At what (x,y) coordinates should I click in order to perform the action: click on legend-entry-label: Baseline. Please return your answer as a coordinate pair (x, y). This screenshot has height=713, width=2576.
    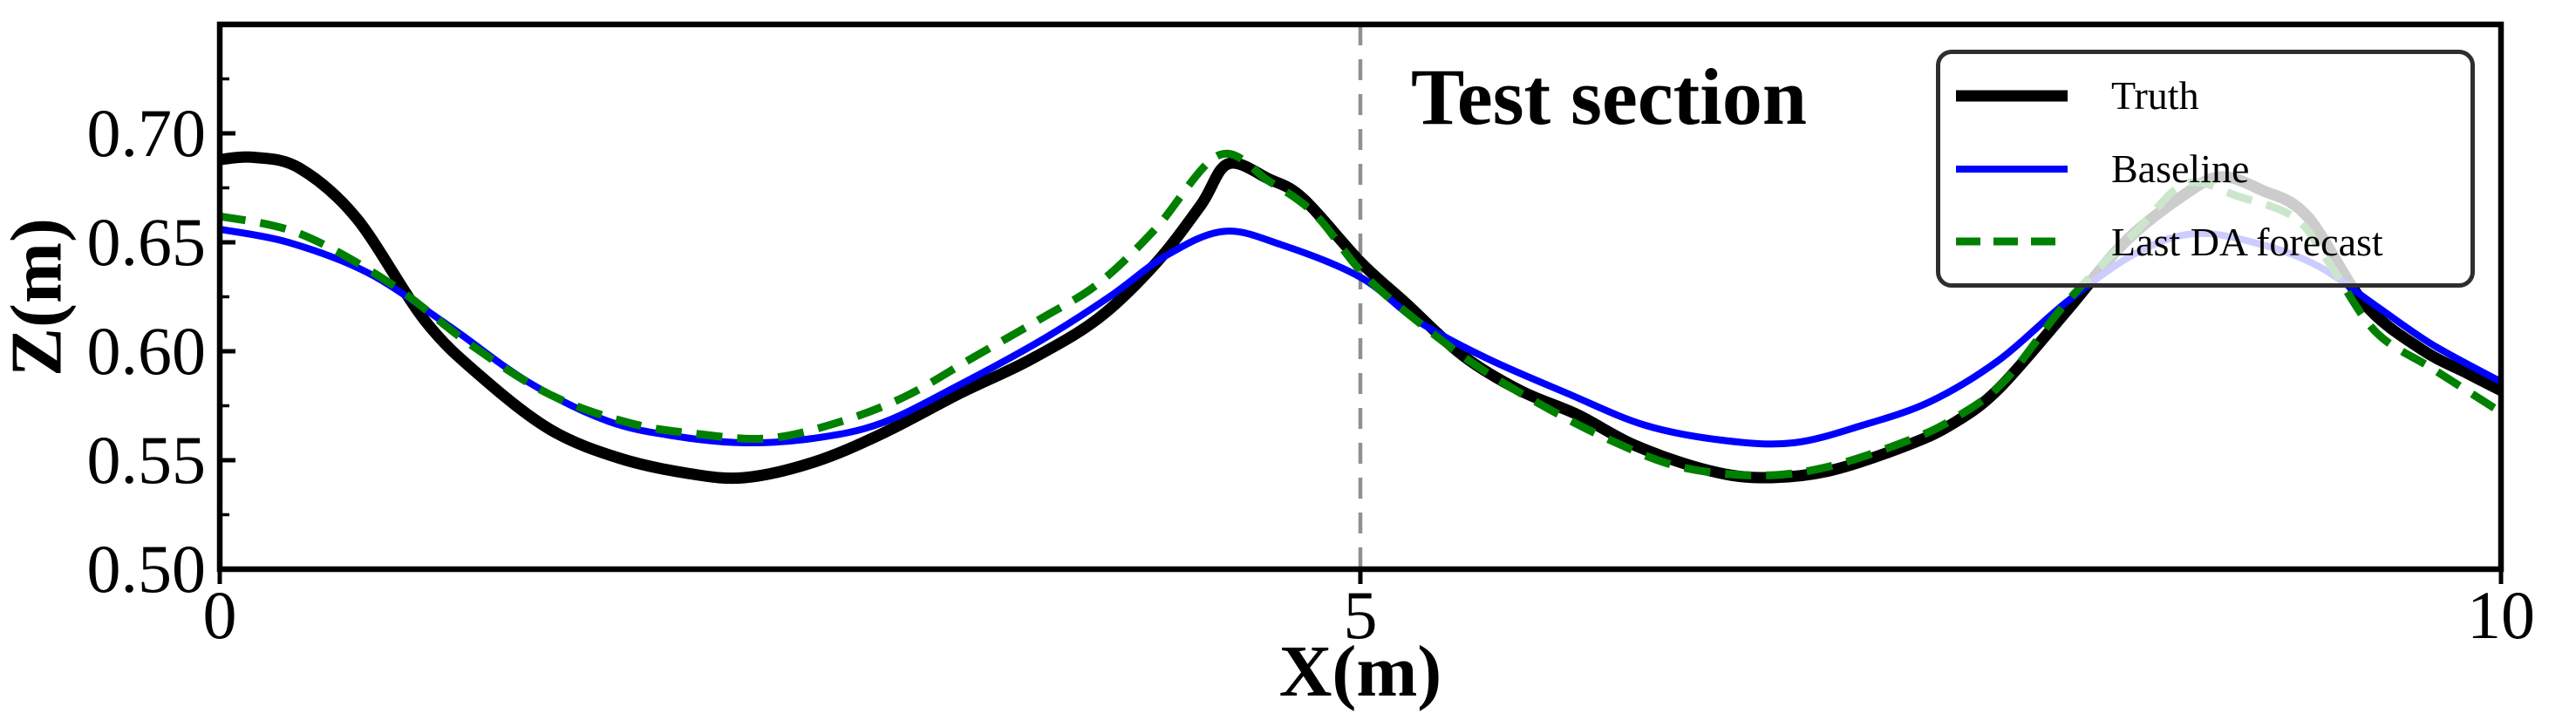
    Looking at the image, I should click on (2180, 169).